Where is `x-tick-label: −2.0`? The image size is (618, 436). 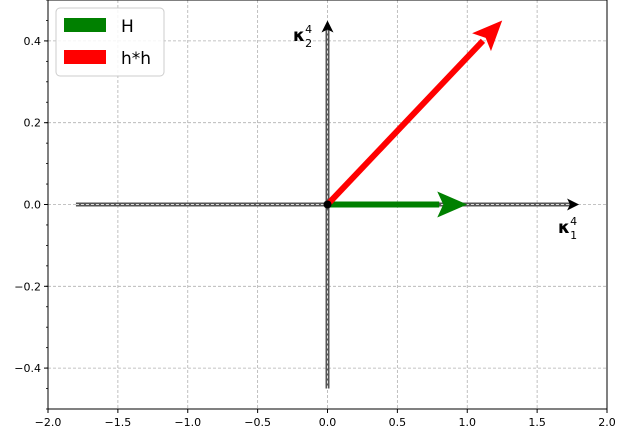 x-tick-label: −2.0 is located at coordinates (48, 422).